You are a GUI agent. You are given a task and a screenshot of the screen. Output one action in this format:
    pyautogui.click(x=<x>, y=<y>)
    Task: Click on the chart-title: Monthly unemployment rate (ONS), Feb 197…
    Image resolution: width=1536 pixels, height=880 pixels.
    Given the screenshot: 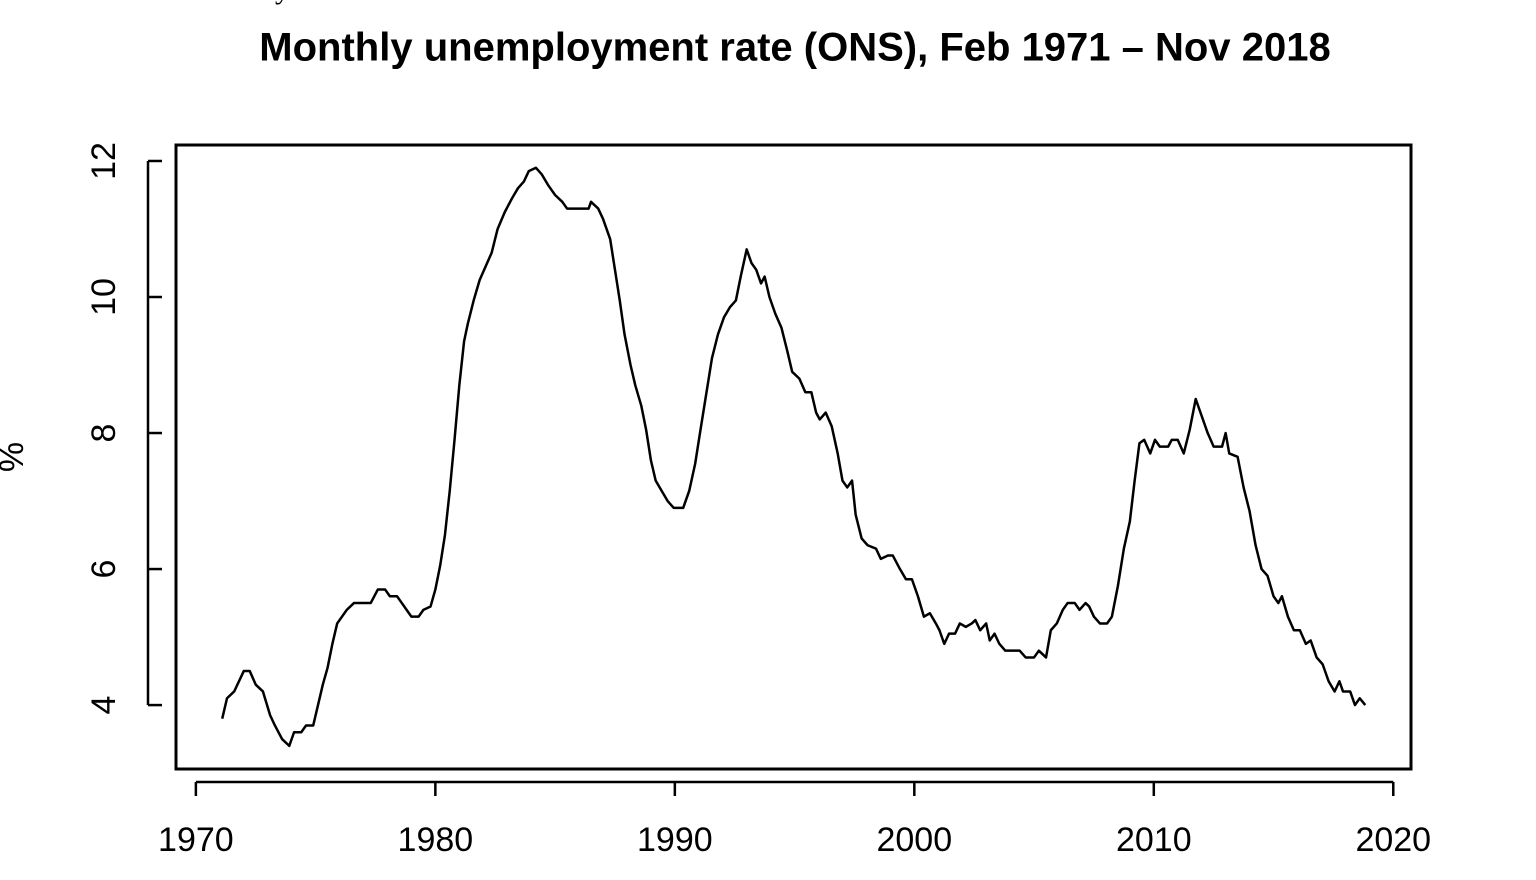 What is the action you would take?
    pyautogui.click(x=794, y=48)
    